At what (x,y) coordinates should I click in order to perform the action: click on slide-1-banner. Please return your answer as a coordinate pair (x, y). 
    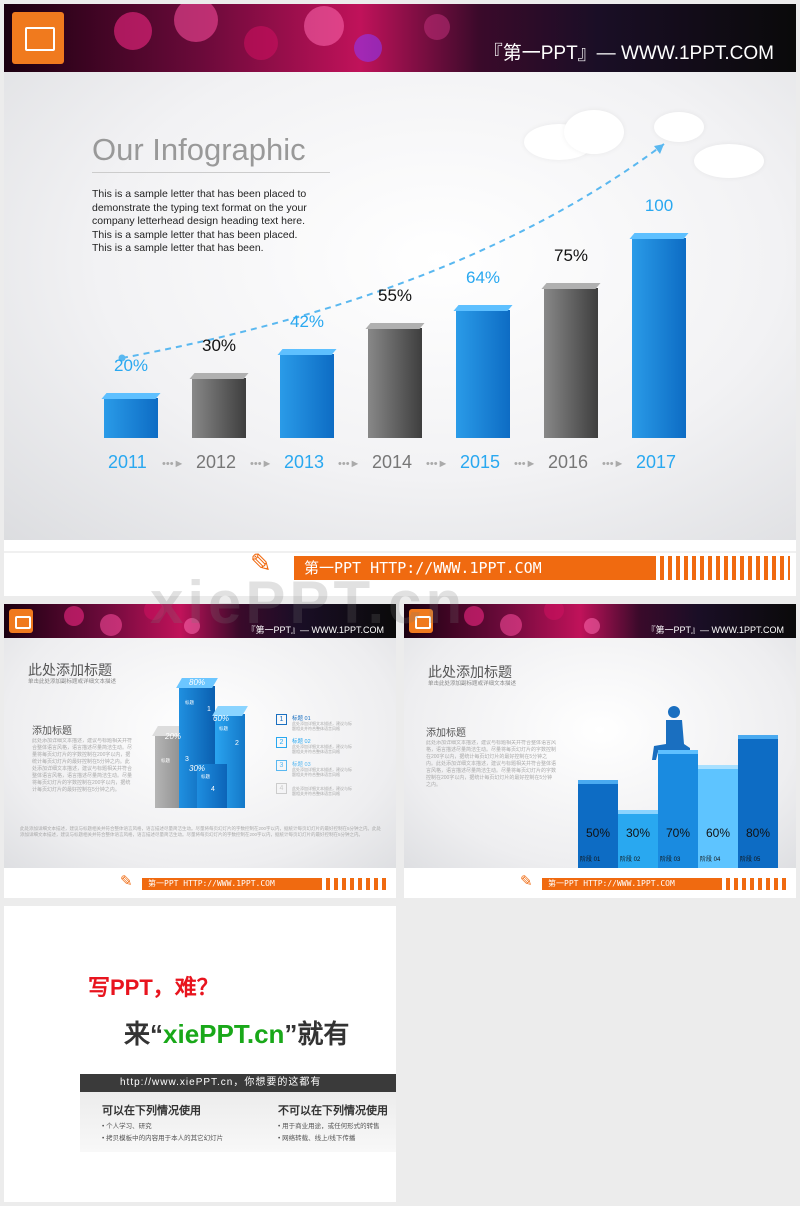
    Looking at the image, I should click on (400, 38).